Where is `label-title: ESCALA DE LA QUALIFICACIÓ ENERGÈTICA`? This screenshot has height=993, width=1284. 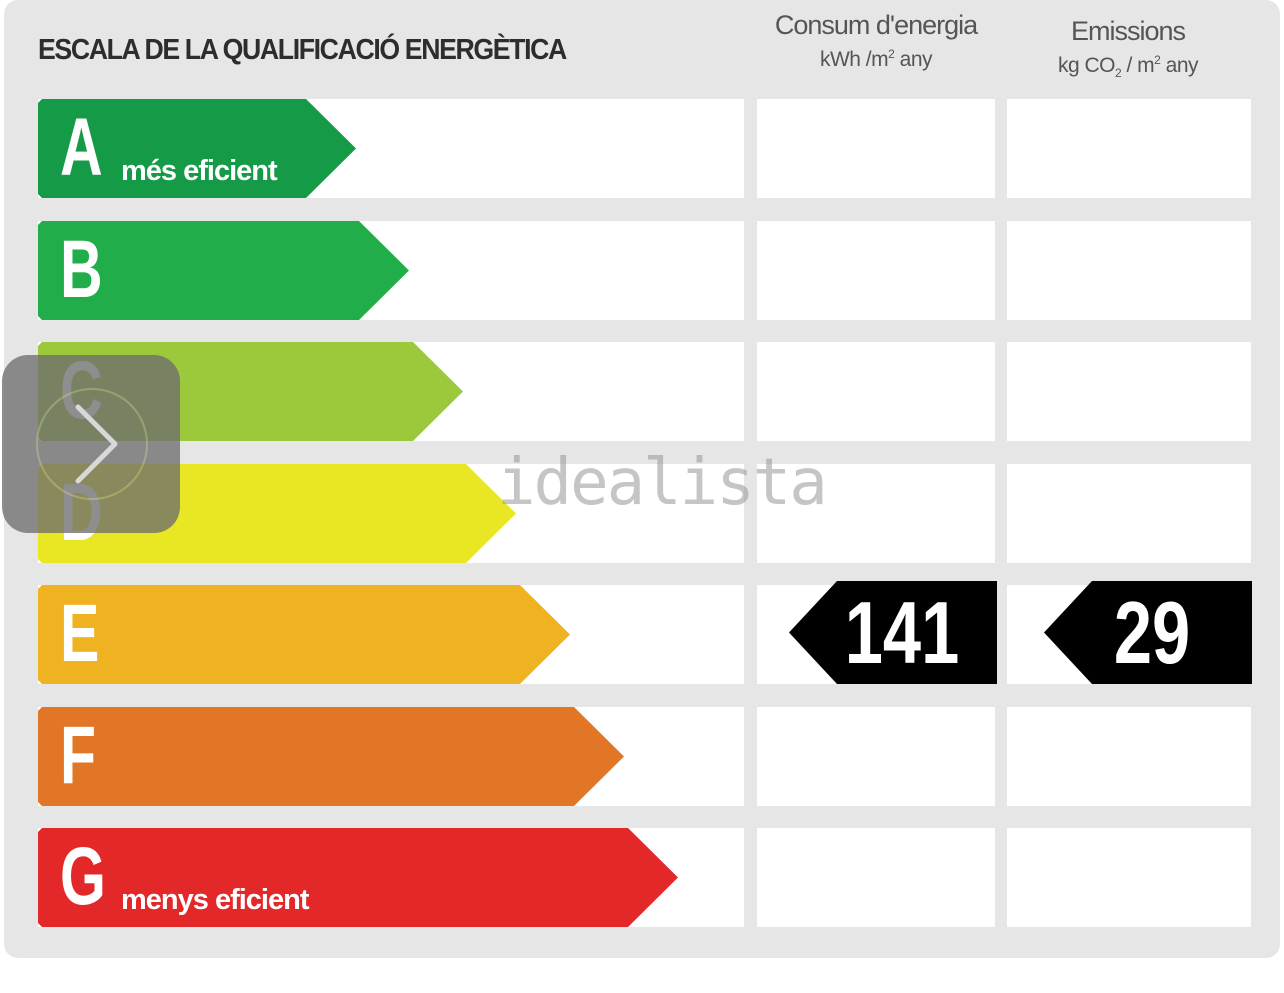 label-title: ESCALA DE LA QUALIFICACIÓ ENERGÈTICA is located at coordinates (302, 50).